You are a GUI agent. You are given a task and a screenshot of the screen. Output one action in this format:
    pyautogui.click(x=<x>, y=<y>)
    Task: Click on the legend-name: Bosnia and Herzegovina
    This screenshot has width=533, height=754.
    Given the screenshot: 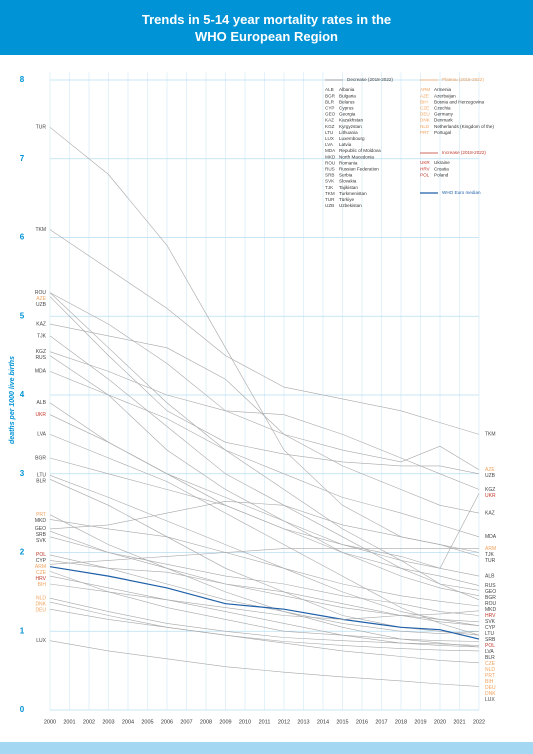 What is the action you would take?
    pyautogui.click(x=459, y=101)
    